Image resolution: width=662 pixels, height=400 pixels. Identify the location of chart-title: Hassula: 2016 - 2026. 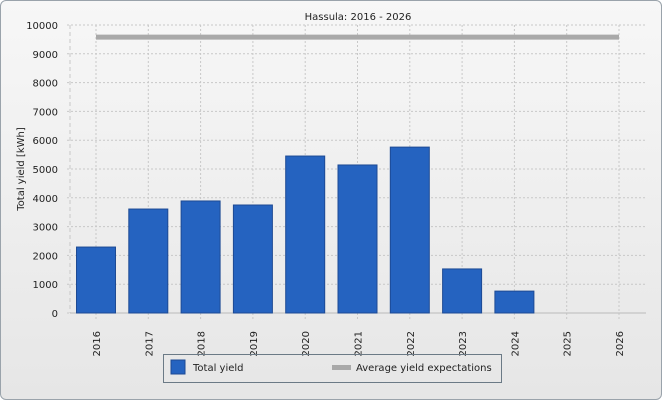
(358, 17).